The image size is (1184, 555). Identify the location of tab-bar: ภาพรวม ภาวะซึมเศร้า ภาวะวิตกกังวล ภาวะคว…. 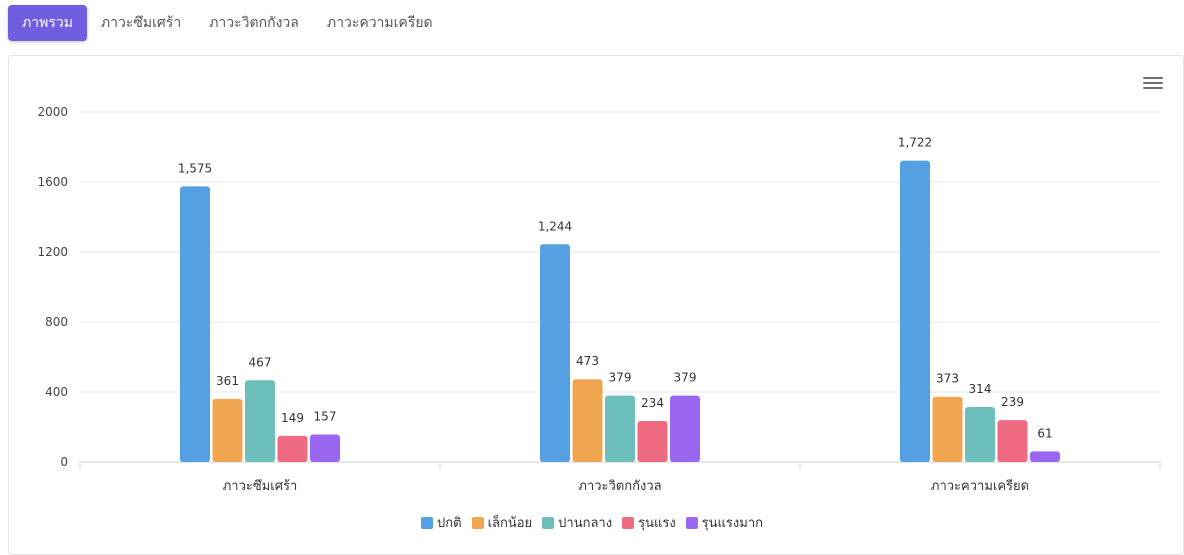
(227, 23).